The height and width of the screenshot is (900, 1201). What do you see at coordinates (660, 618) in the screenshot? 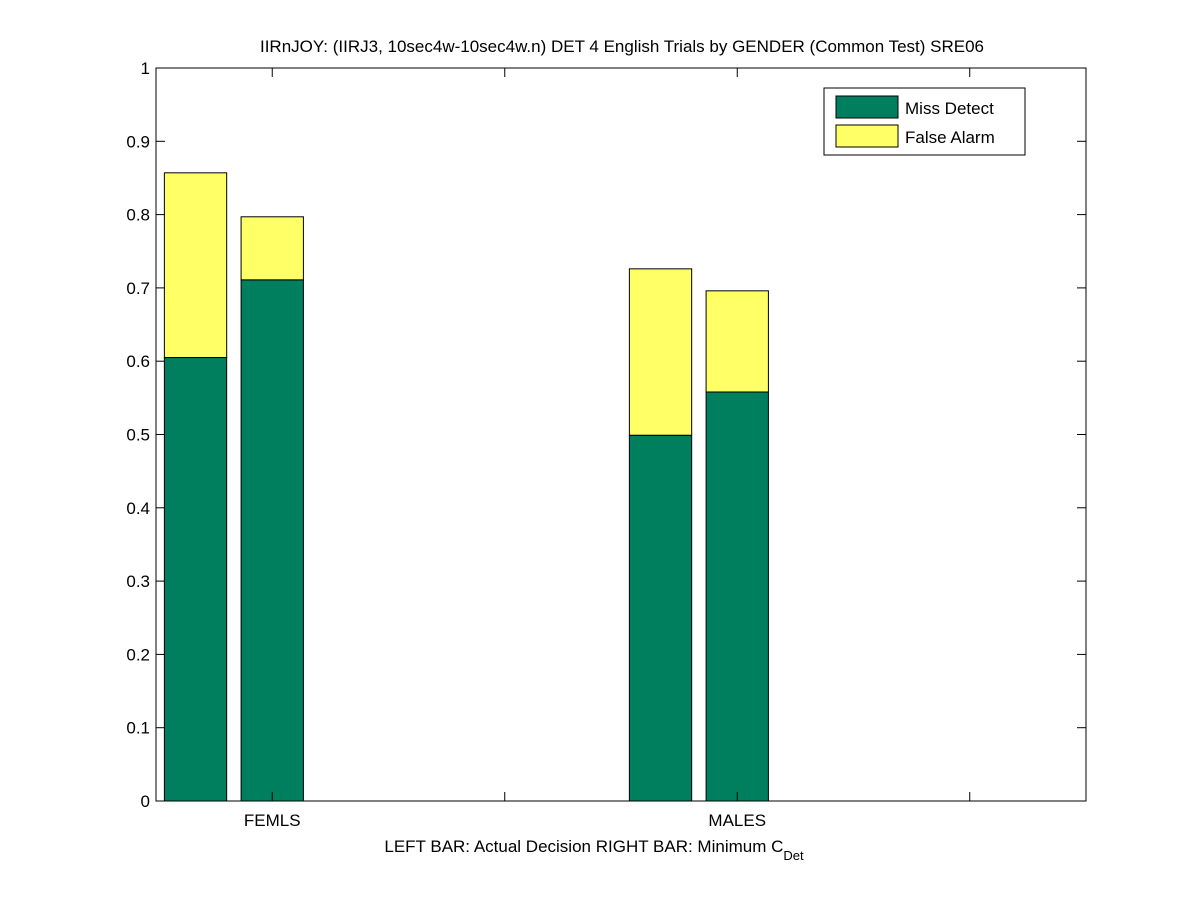
I see `bar-males-actual-miss-detect` at bounding box center [660, 618].